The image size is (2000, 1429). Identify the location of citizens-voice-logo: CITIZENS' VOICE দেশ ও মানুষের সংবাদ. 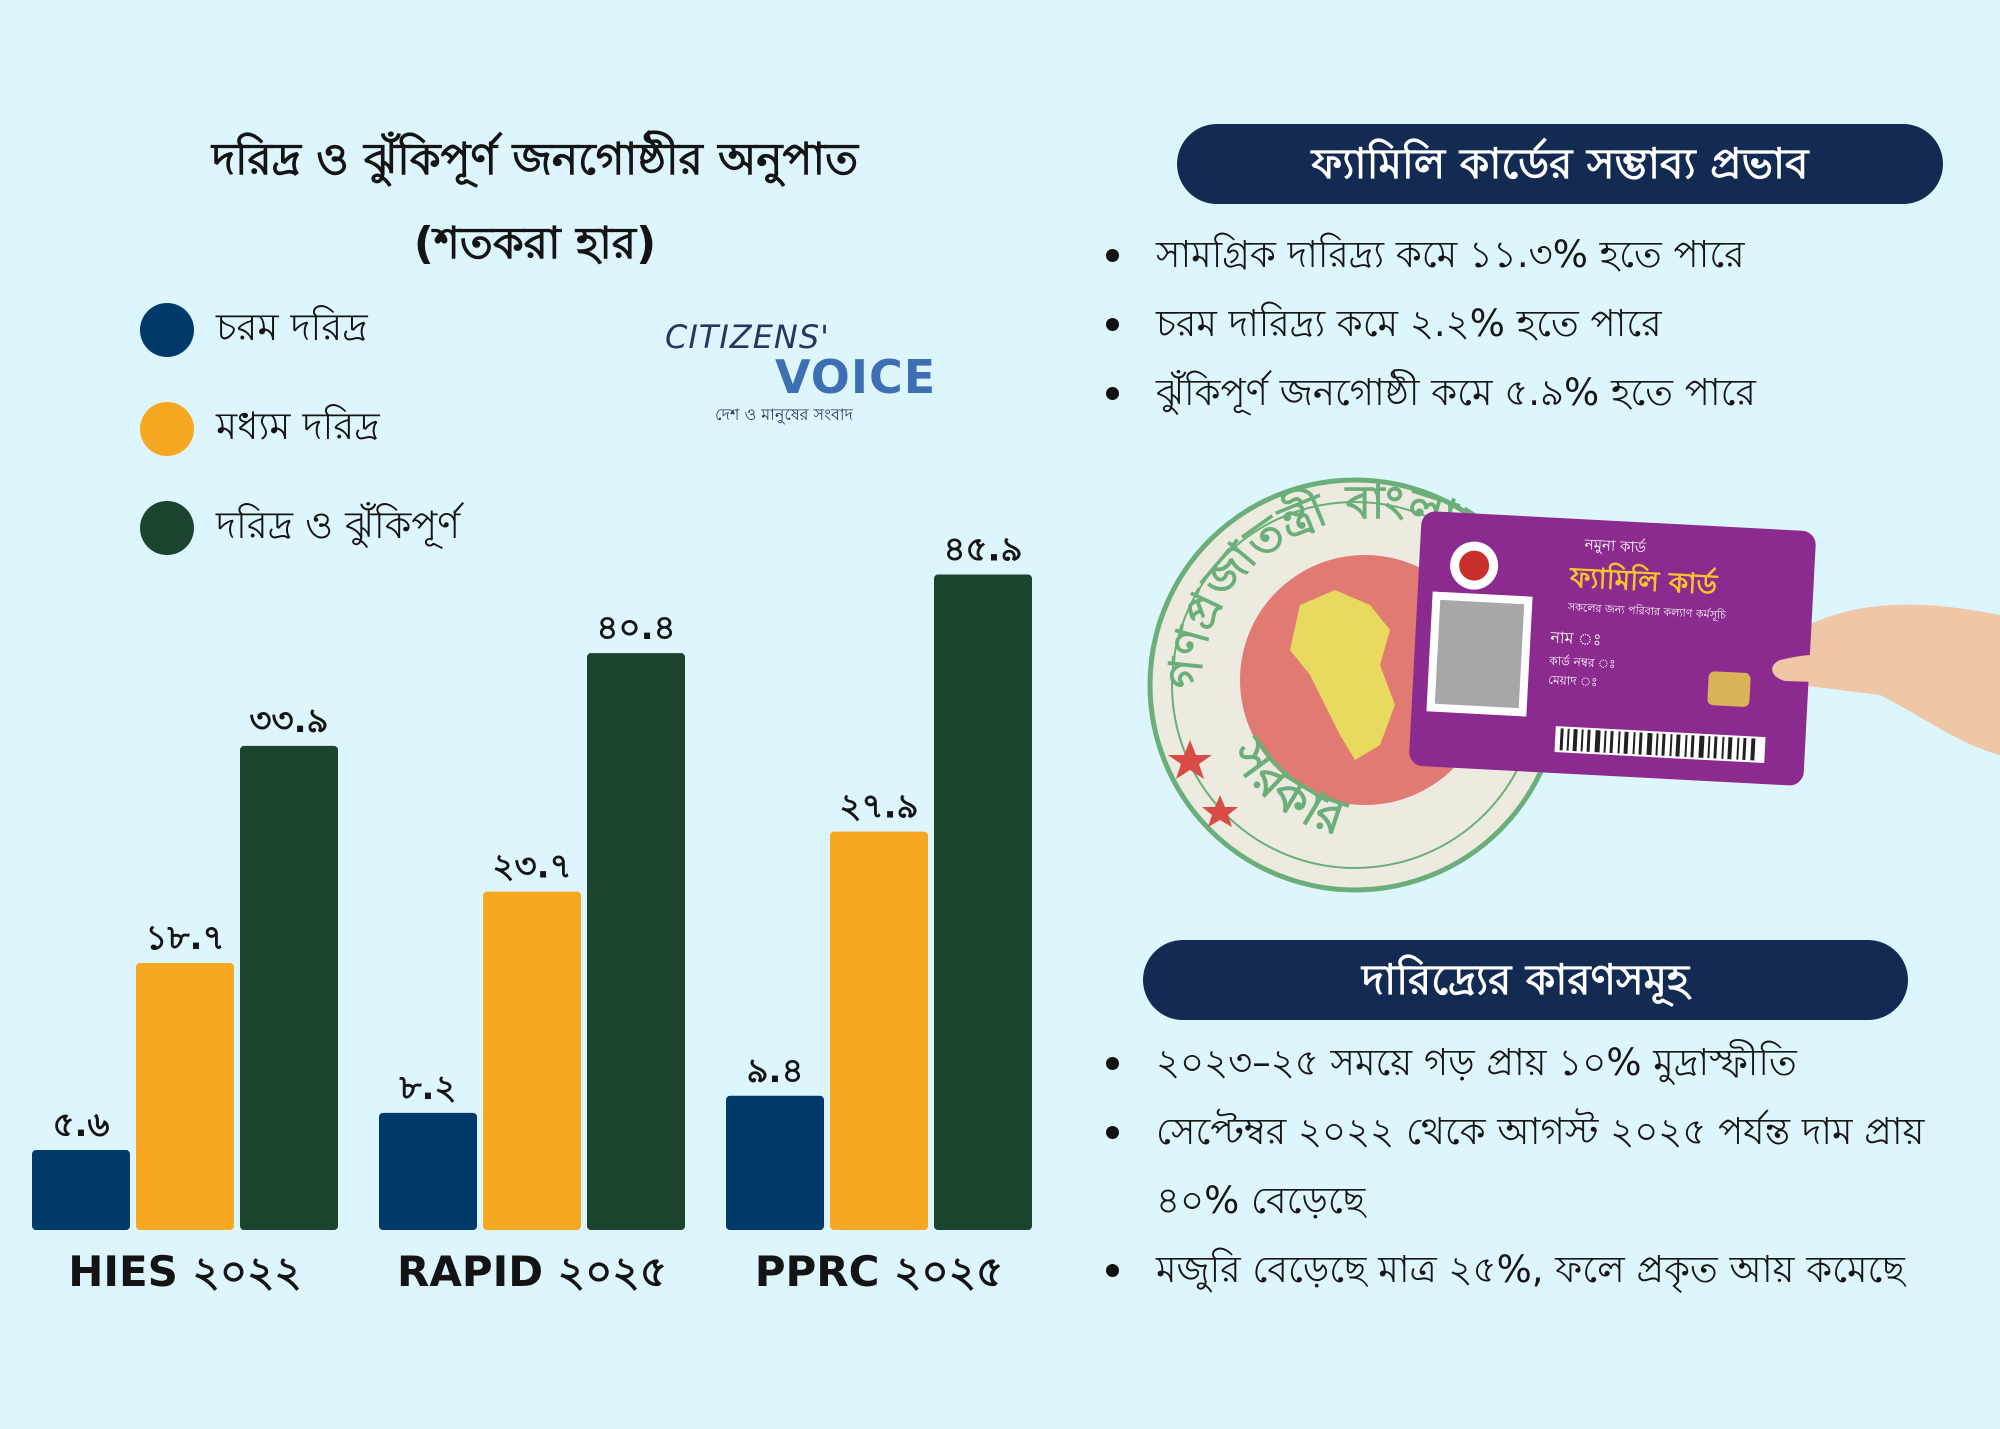
(805, 373).